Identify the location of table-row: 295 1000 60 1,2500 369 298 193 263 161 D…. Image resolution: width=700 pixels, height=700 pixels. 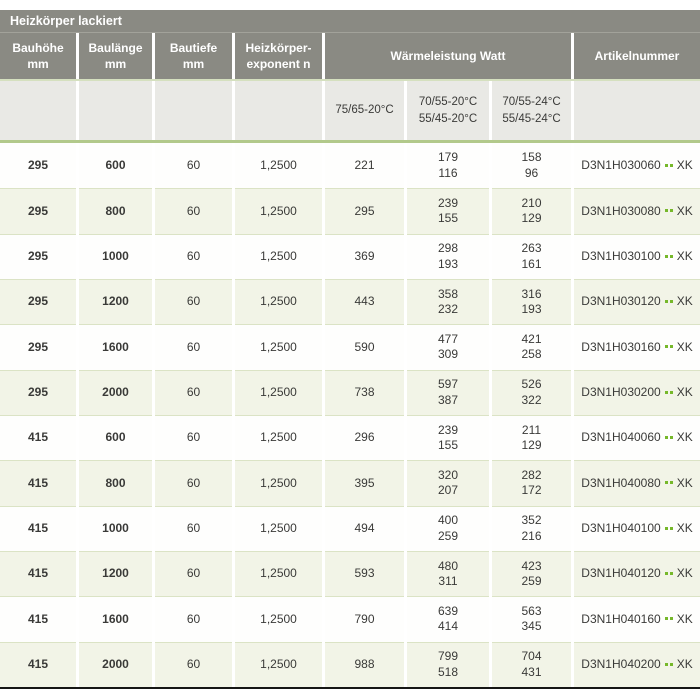
(350, 256).